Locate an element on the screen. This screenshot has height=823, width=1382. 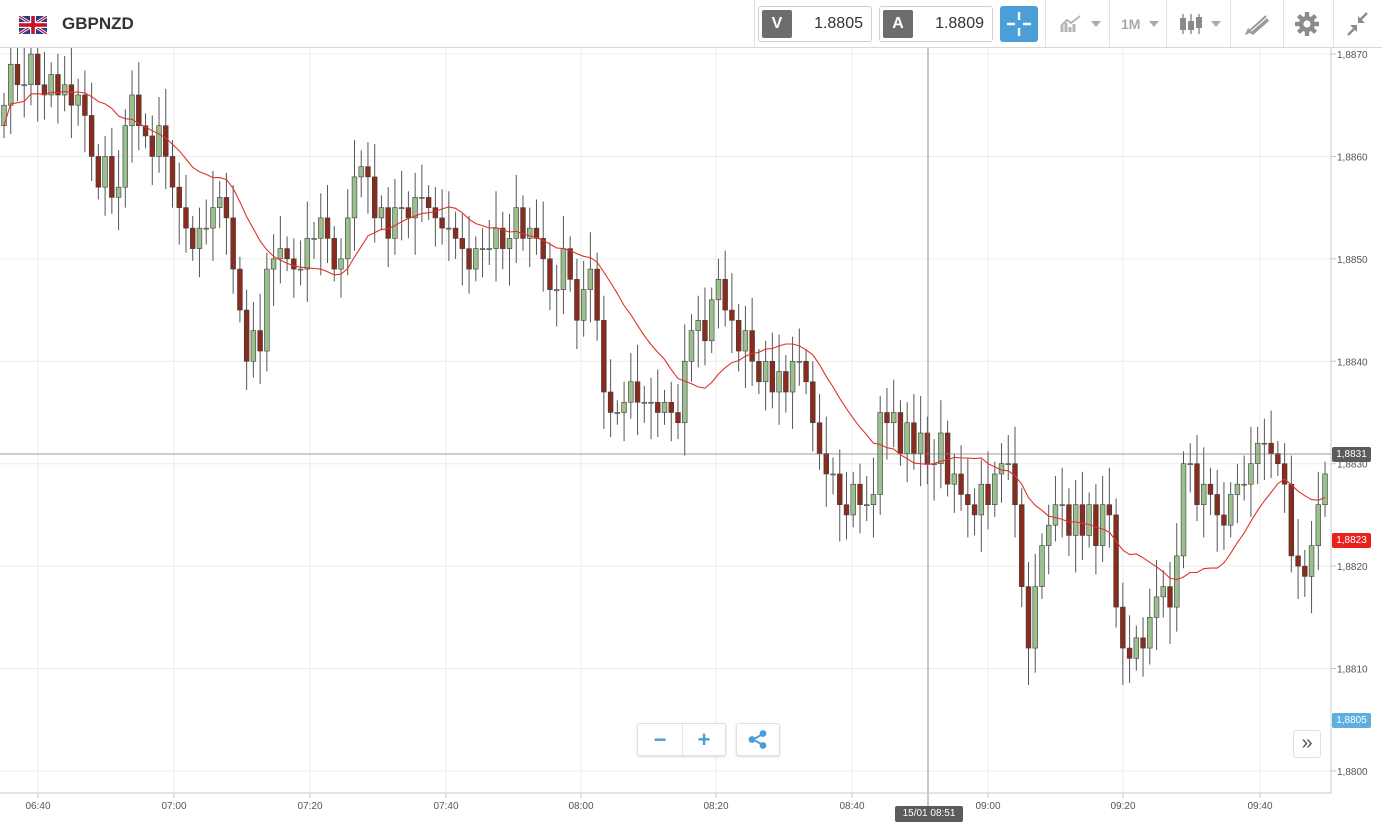
candlestick-type-button is located at coordinates (1198, 24).